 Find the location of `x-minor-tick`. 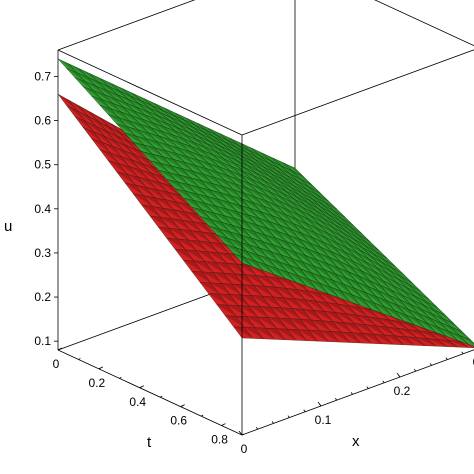

x-minor-tick is located at coordinates (367, 387).